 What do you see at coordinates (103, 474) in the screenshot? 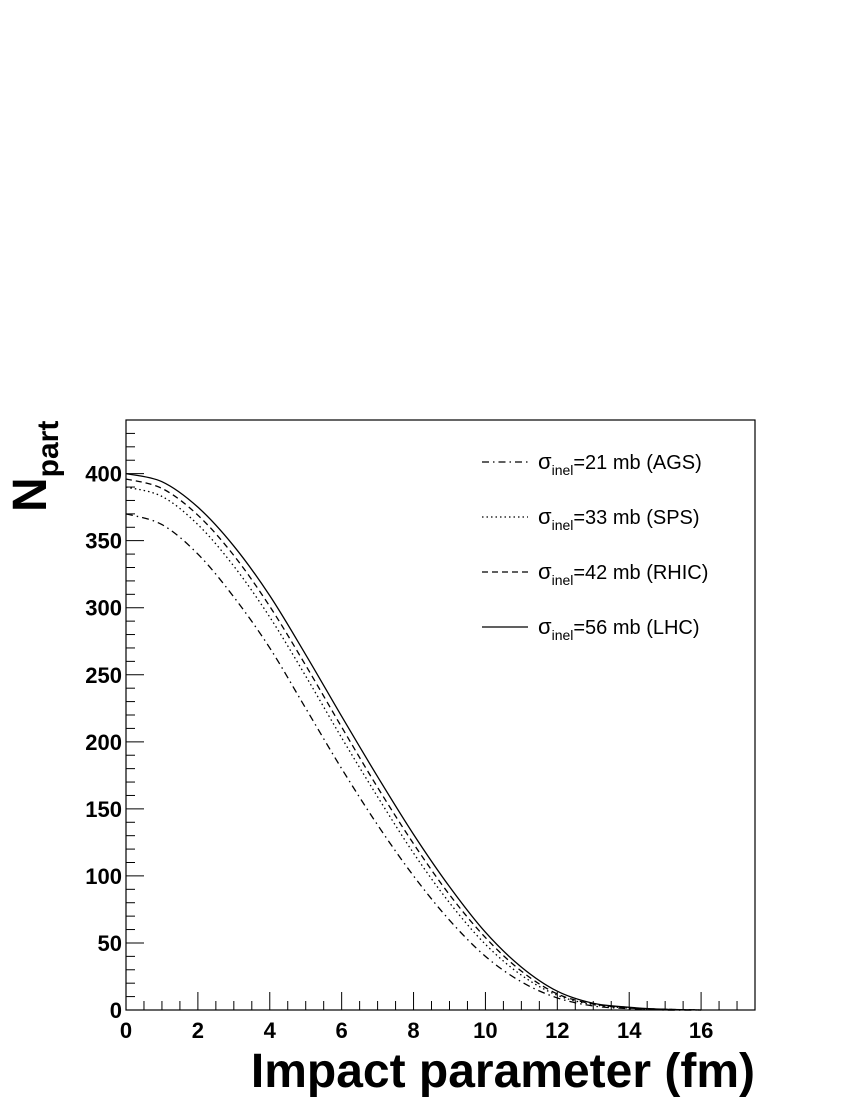
I see `y-tick-label: 400` at bounding box center [103, 474].